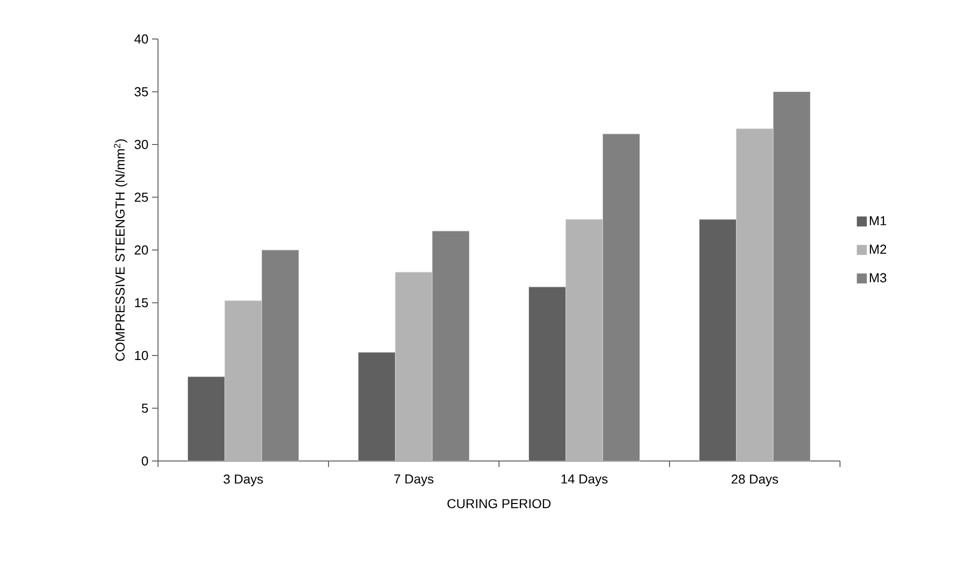 Image resolution: width=953 pixels, height=581 pixels. What do you see at coordinates (243, 480) in the screenshot?
I see `x-tick-label: 3 Days` at bounding box center [243, 480].